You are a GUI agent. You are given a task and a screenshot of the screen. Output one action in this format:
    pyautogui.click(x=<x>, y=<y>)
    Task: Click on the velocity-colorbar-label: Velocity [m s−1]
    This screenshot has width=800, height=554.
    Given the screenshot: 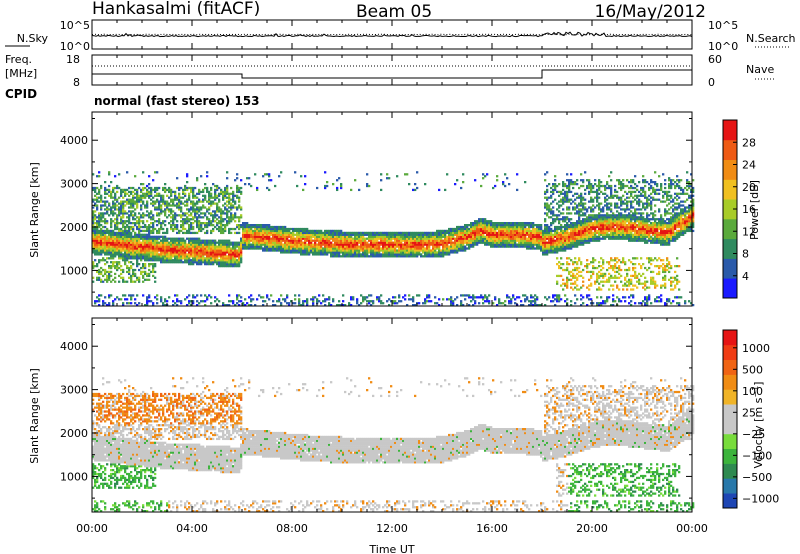 What is the action you would take?
    pyautogui.click(x=758, y=425)
    